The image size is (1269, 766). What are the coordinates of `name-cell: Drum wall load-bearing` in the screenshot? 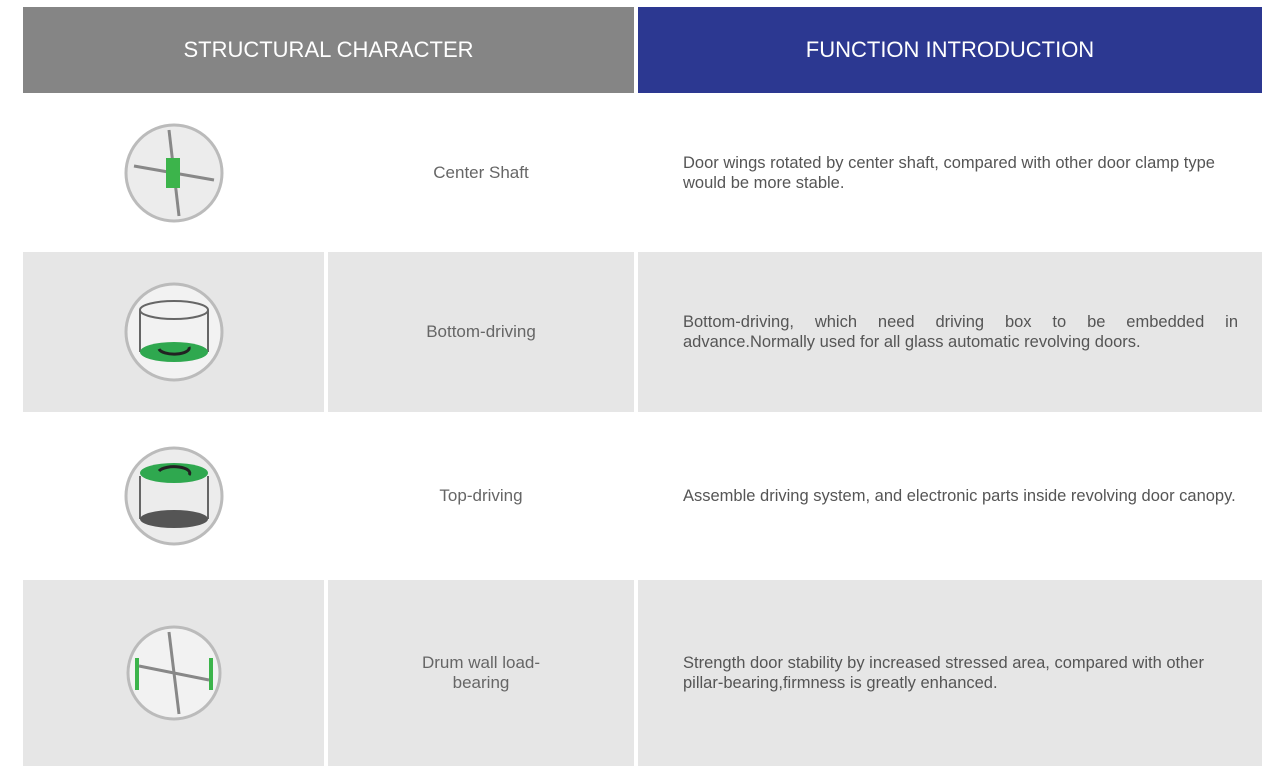 It's located at (481, 673).